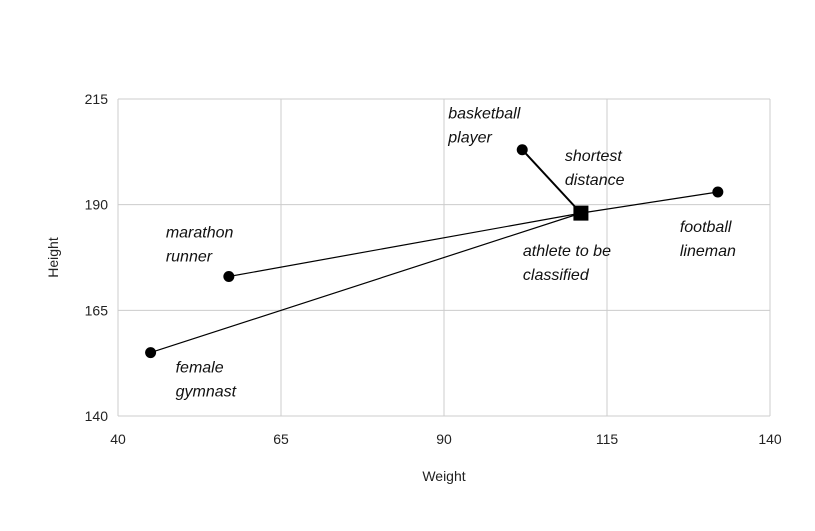 The image size is (815, 531). What do you see at coordinates (97, 416) in the screenshot?
I see `y-tick-label: 140` at bounding box center [97, 416].